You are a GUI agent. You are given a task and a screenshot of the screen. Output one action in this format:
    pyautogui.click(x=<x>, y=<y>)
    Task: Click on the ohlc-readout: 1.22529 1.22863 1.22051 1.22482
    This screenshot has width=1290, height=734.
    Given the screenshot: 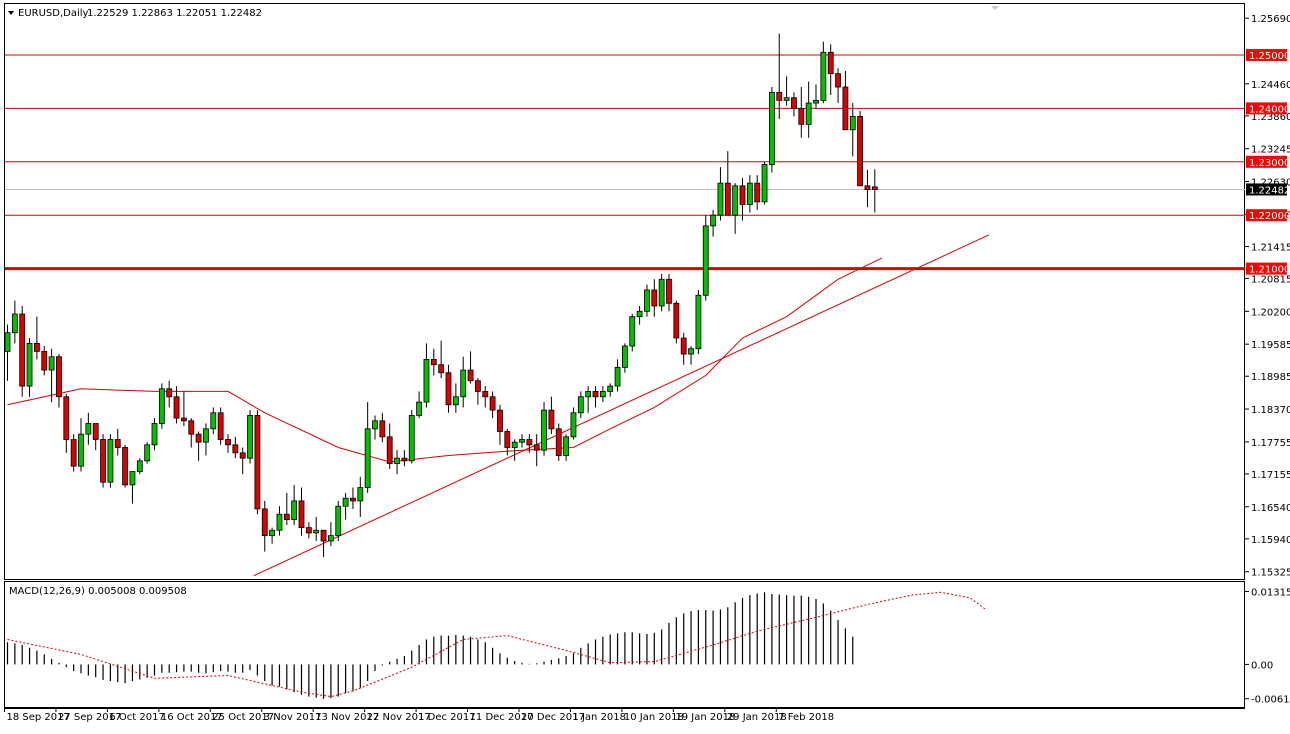 What is the action you would take?
    pyautogui.click(x=174, y=13)
    